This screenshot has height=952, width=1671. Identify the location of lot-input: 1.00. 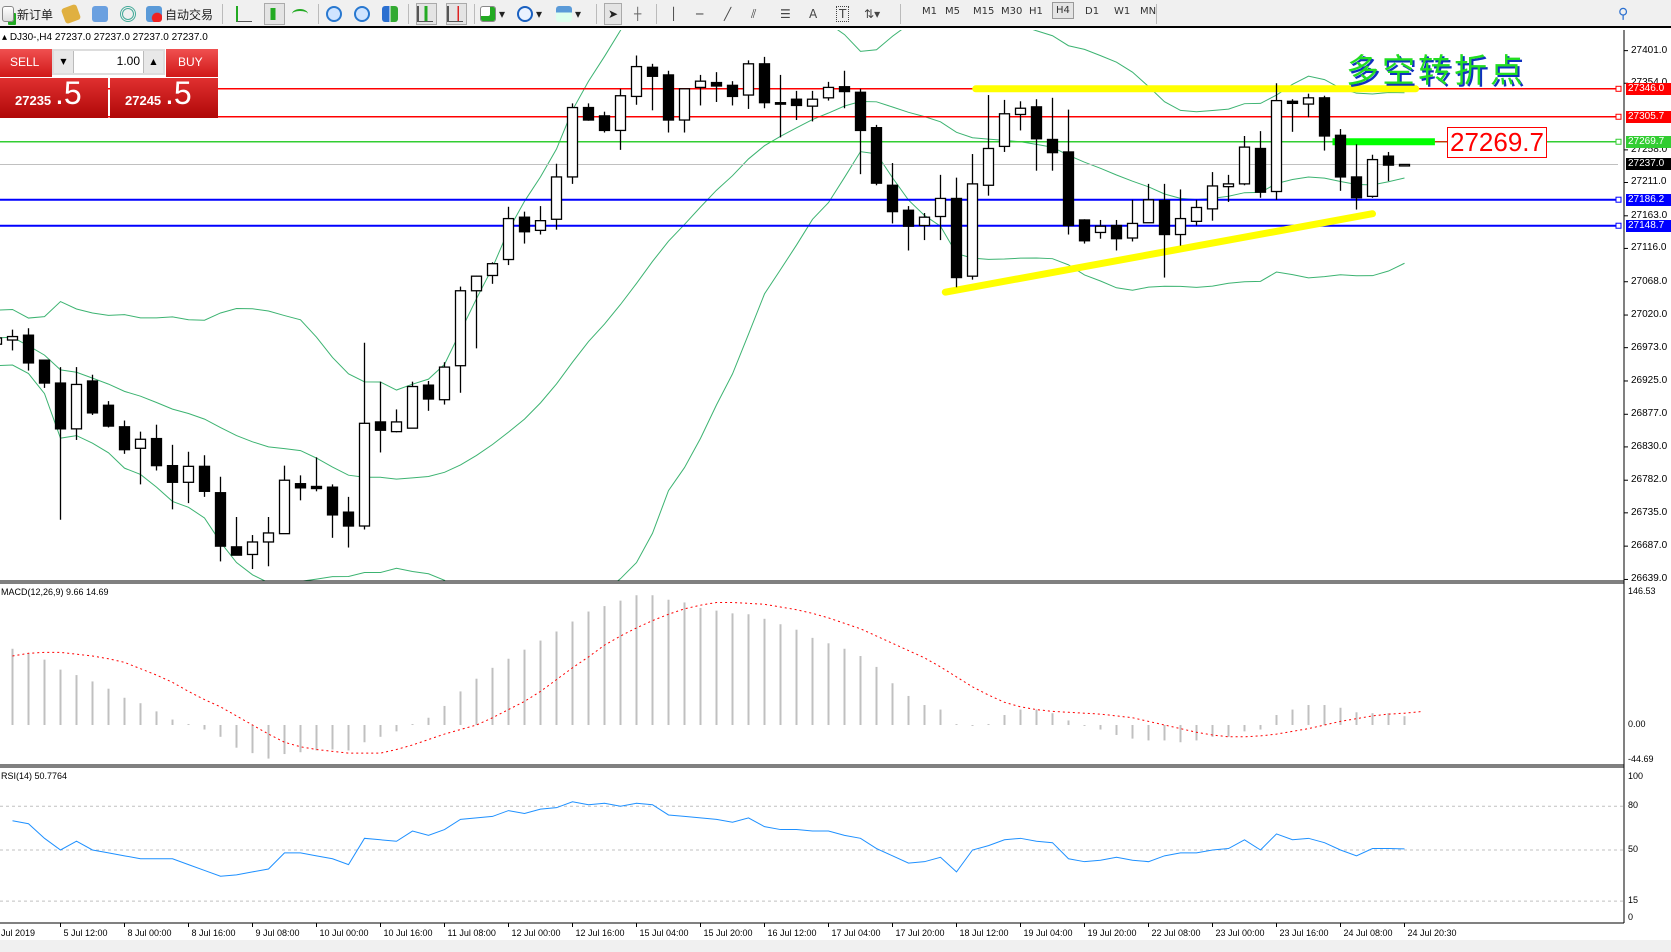
(128, 61).